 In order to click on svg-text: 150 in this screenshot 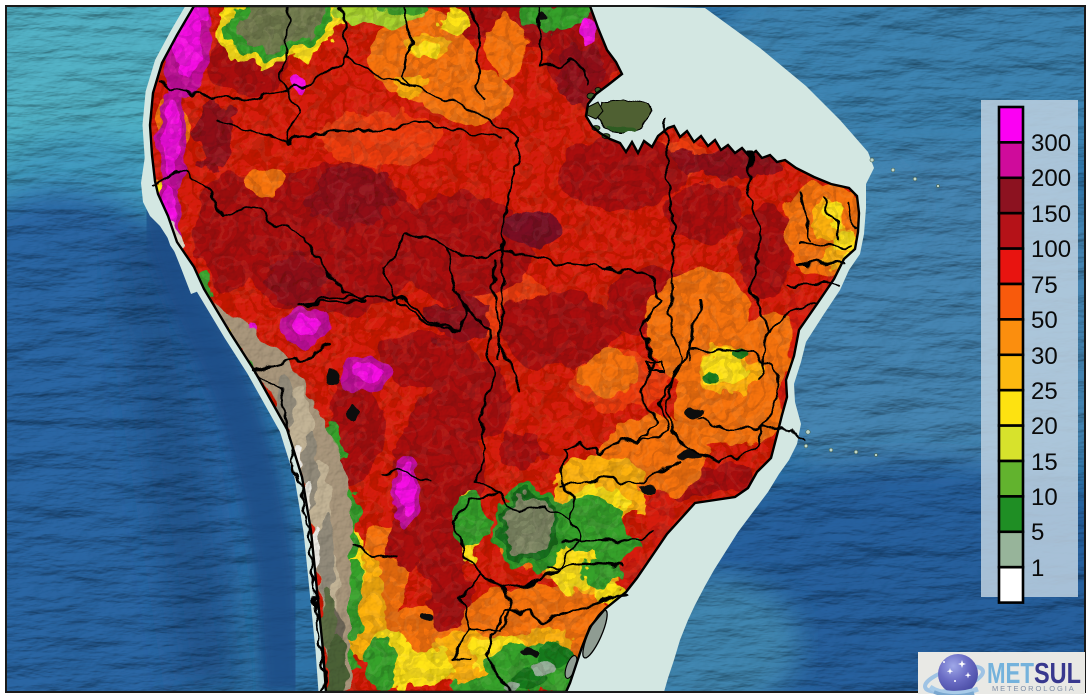, I will do `click(1051, 214)`.